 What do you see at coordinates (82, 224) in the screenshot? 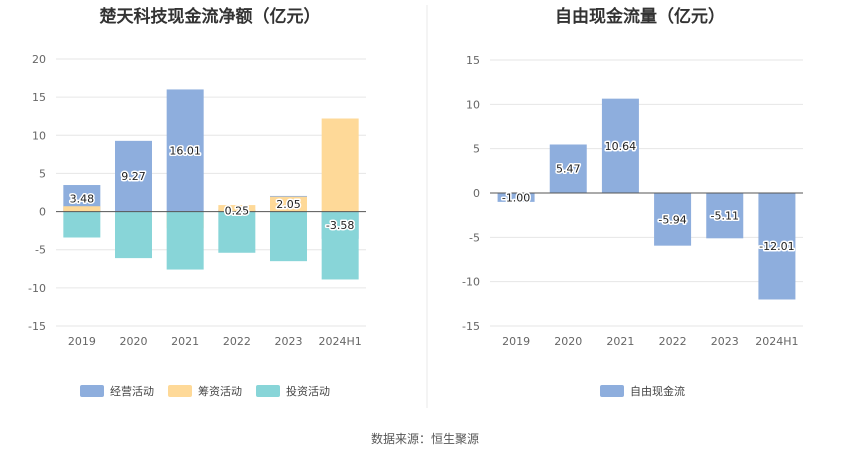
I see `bar-3-2019` at bounding box center [82, 224].